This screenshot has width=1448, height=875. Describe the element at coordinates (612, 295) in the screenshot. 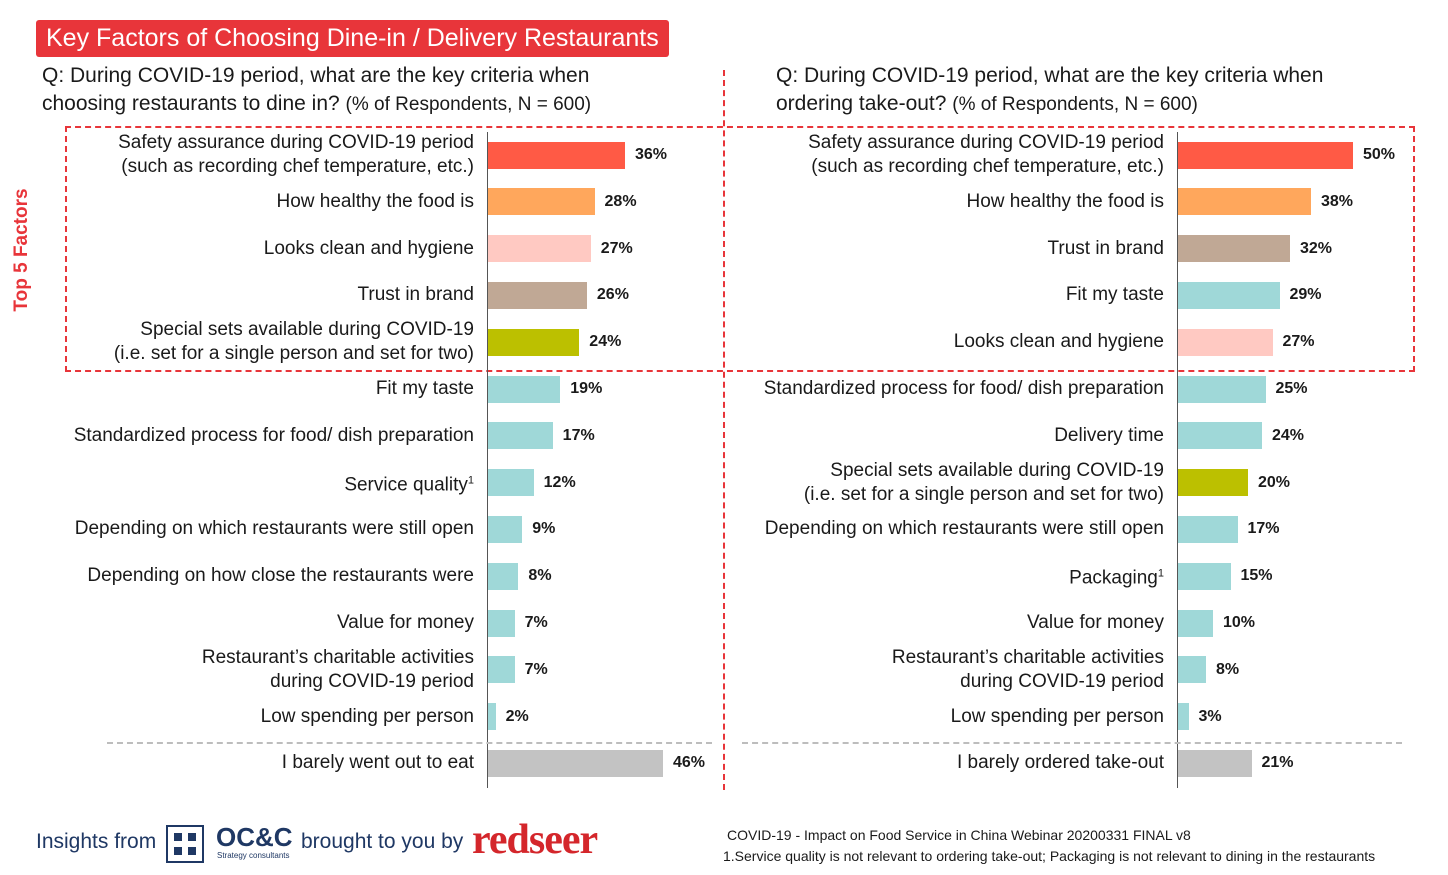

I see `dine-in-value-label: 26%` at that location.